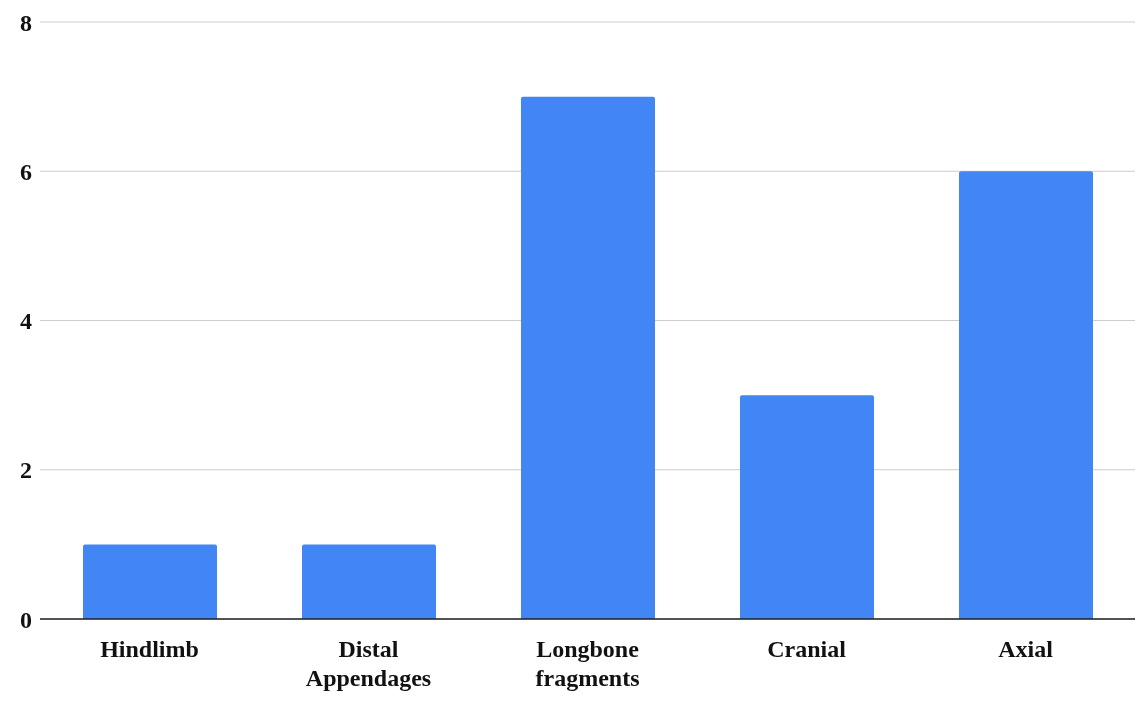 The width and height of the screenshot is (1143, 703). Describe the element at coordinates (1026, 649) in the screenshot. I see `x-tick-label: Axial` at that location.